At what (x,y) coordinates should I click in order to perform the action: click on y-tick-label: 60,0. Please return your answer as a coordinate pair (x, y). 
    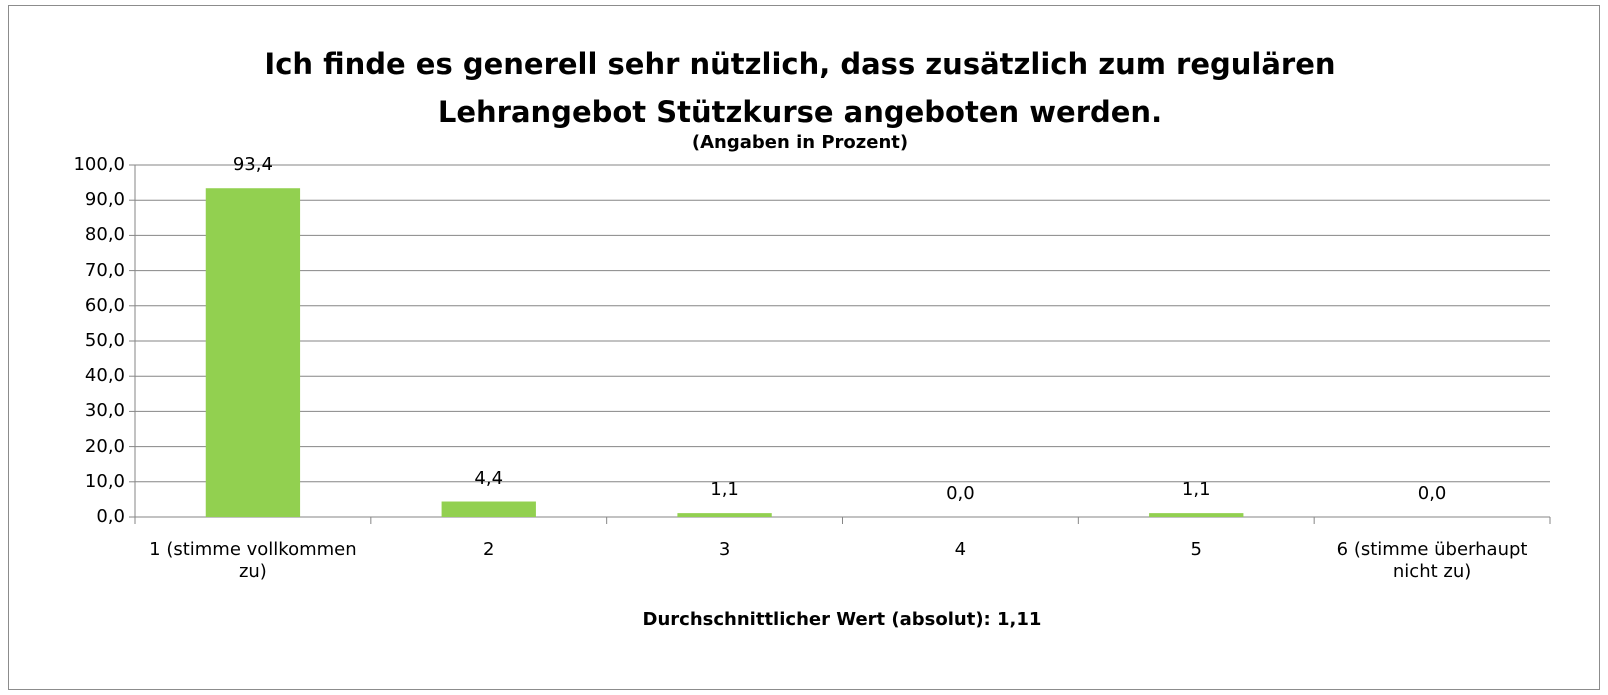
    Looking at the image, I should click on (104, 305).